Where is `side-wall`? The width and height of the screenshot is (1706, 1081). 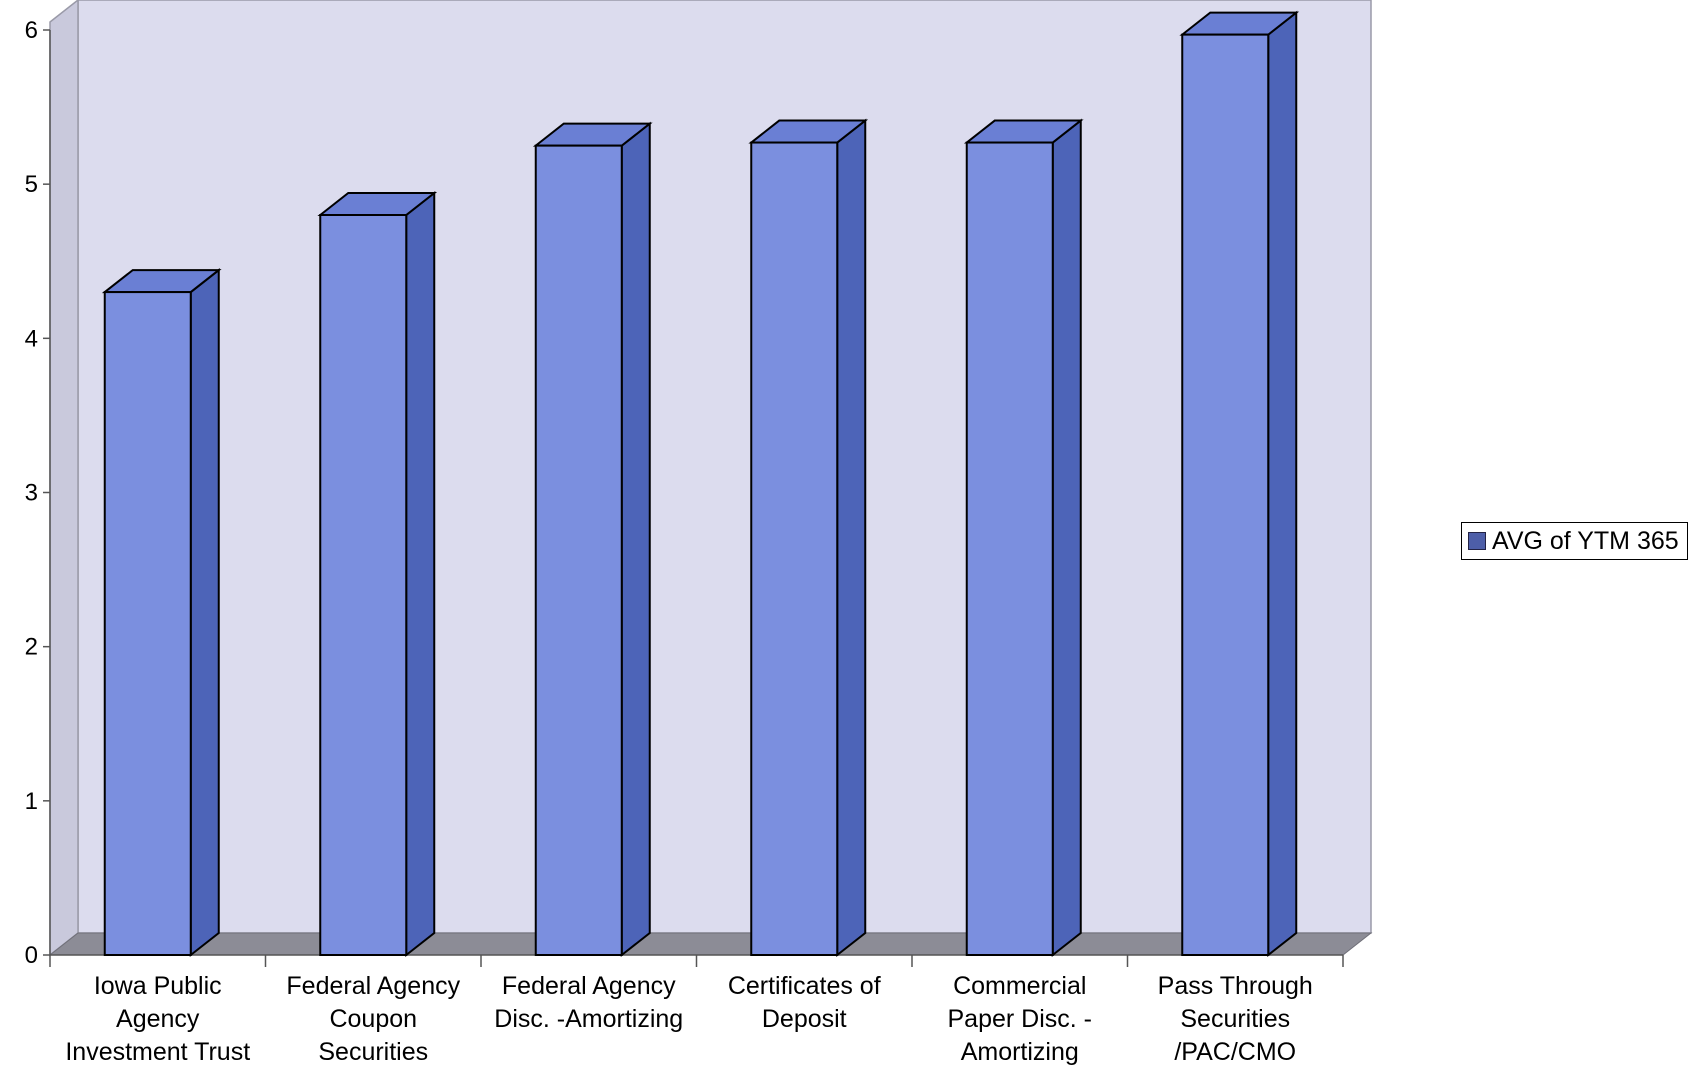 side-wall is located at coordinates (64, 478).